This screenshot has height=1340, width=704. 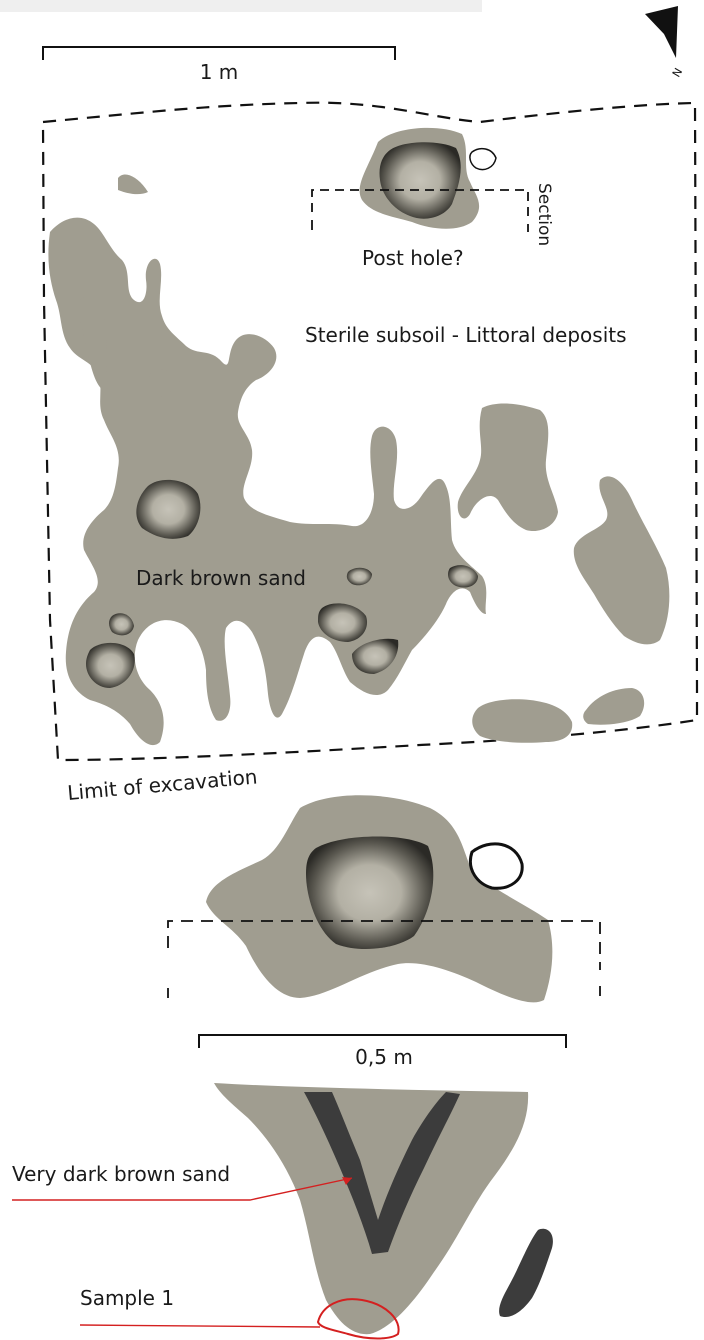 I want to click on section-profile, so click(x=383, y=1211).